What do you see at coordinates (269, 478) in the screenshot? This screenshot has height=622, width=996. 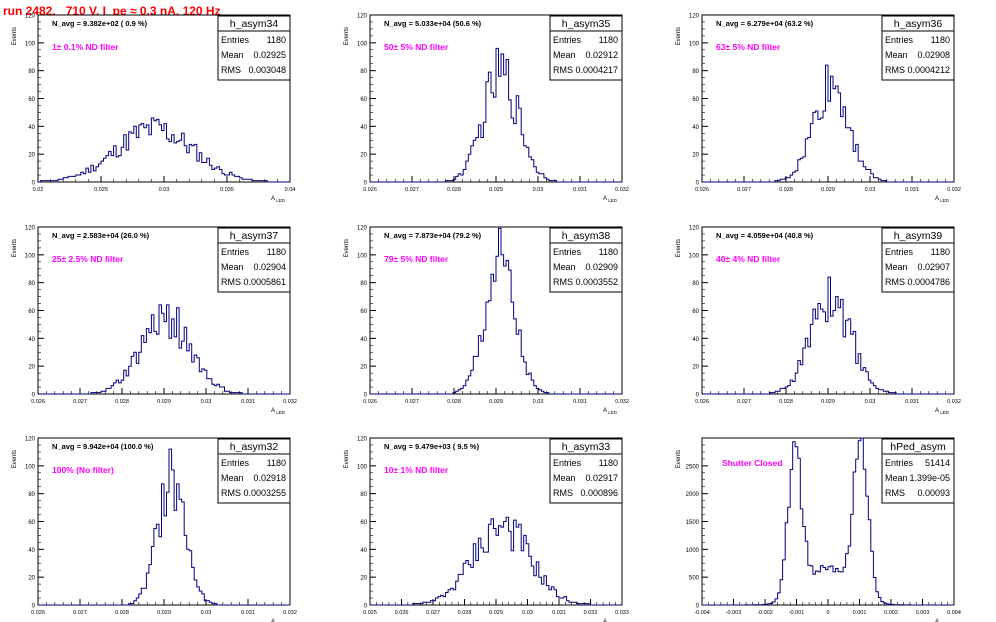 I see `stat-value-mean: 0.02918` at bounding box center [269, 478].